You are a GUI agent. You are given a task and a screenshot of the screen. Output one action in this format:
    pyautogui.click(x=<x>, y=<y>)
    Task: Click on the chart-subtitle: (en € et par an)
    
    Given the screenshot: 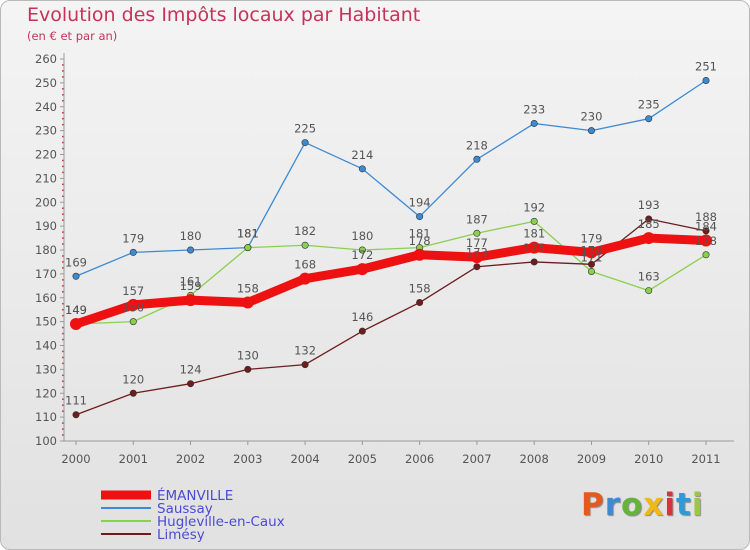 What is the action you would take?
    pyautogui.click(x=72, y=36)
    